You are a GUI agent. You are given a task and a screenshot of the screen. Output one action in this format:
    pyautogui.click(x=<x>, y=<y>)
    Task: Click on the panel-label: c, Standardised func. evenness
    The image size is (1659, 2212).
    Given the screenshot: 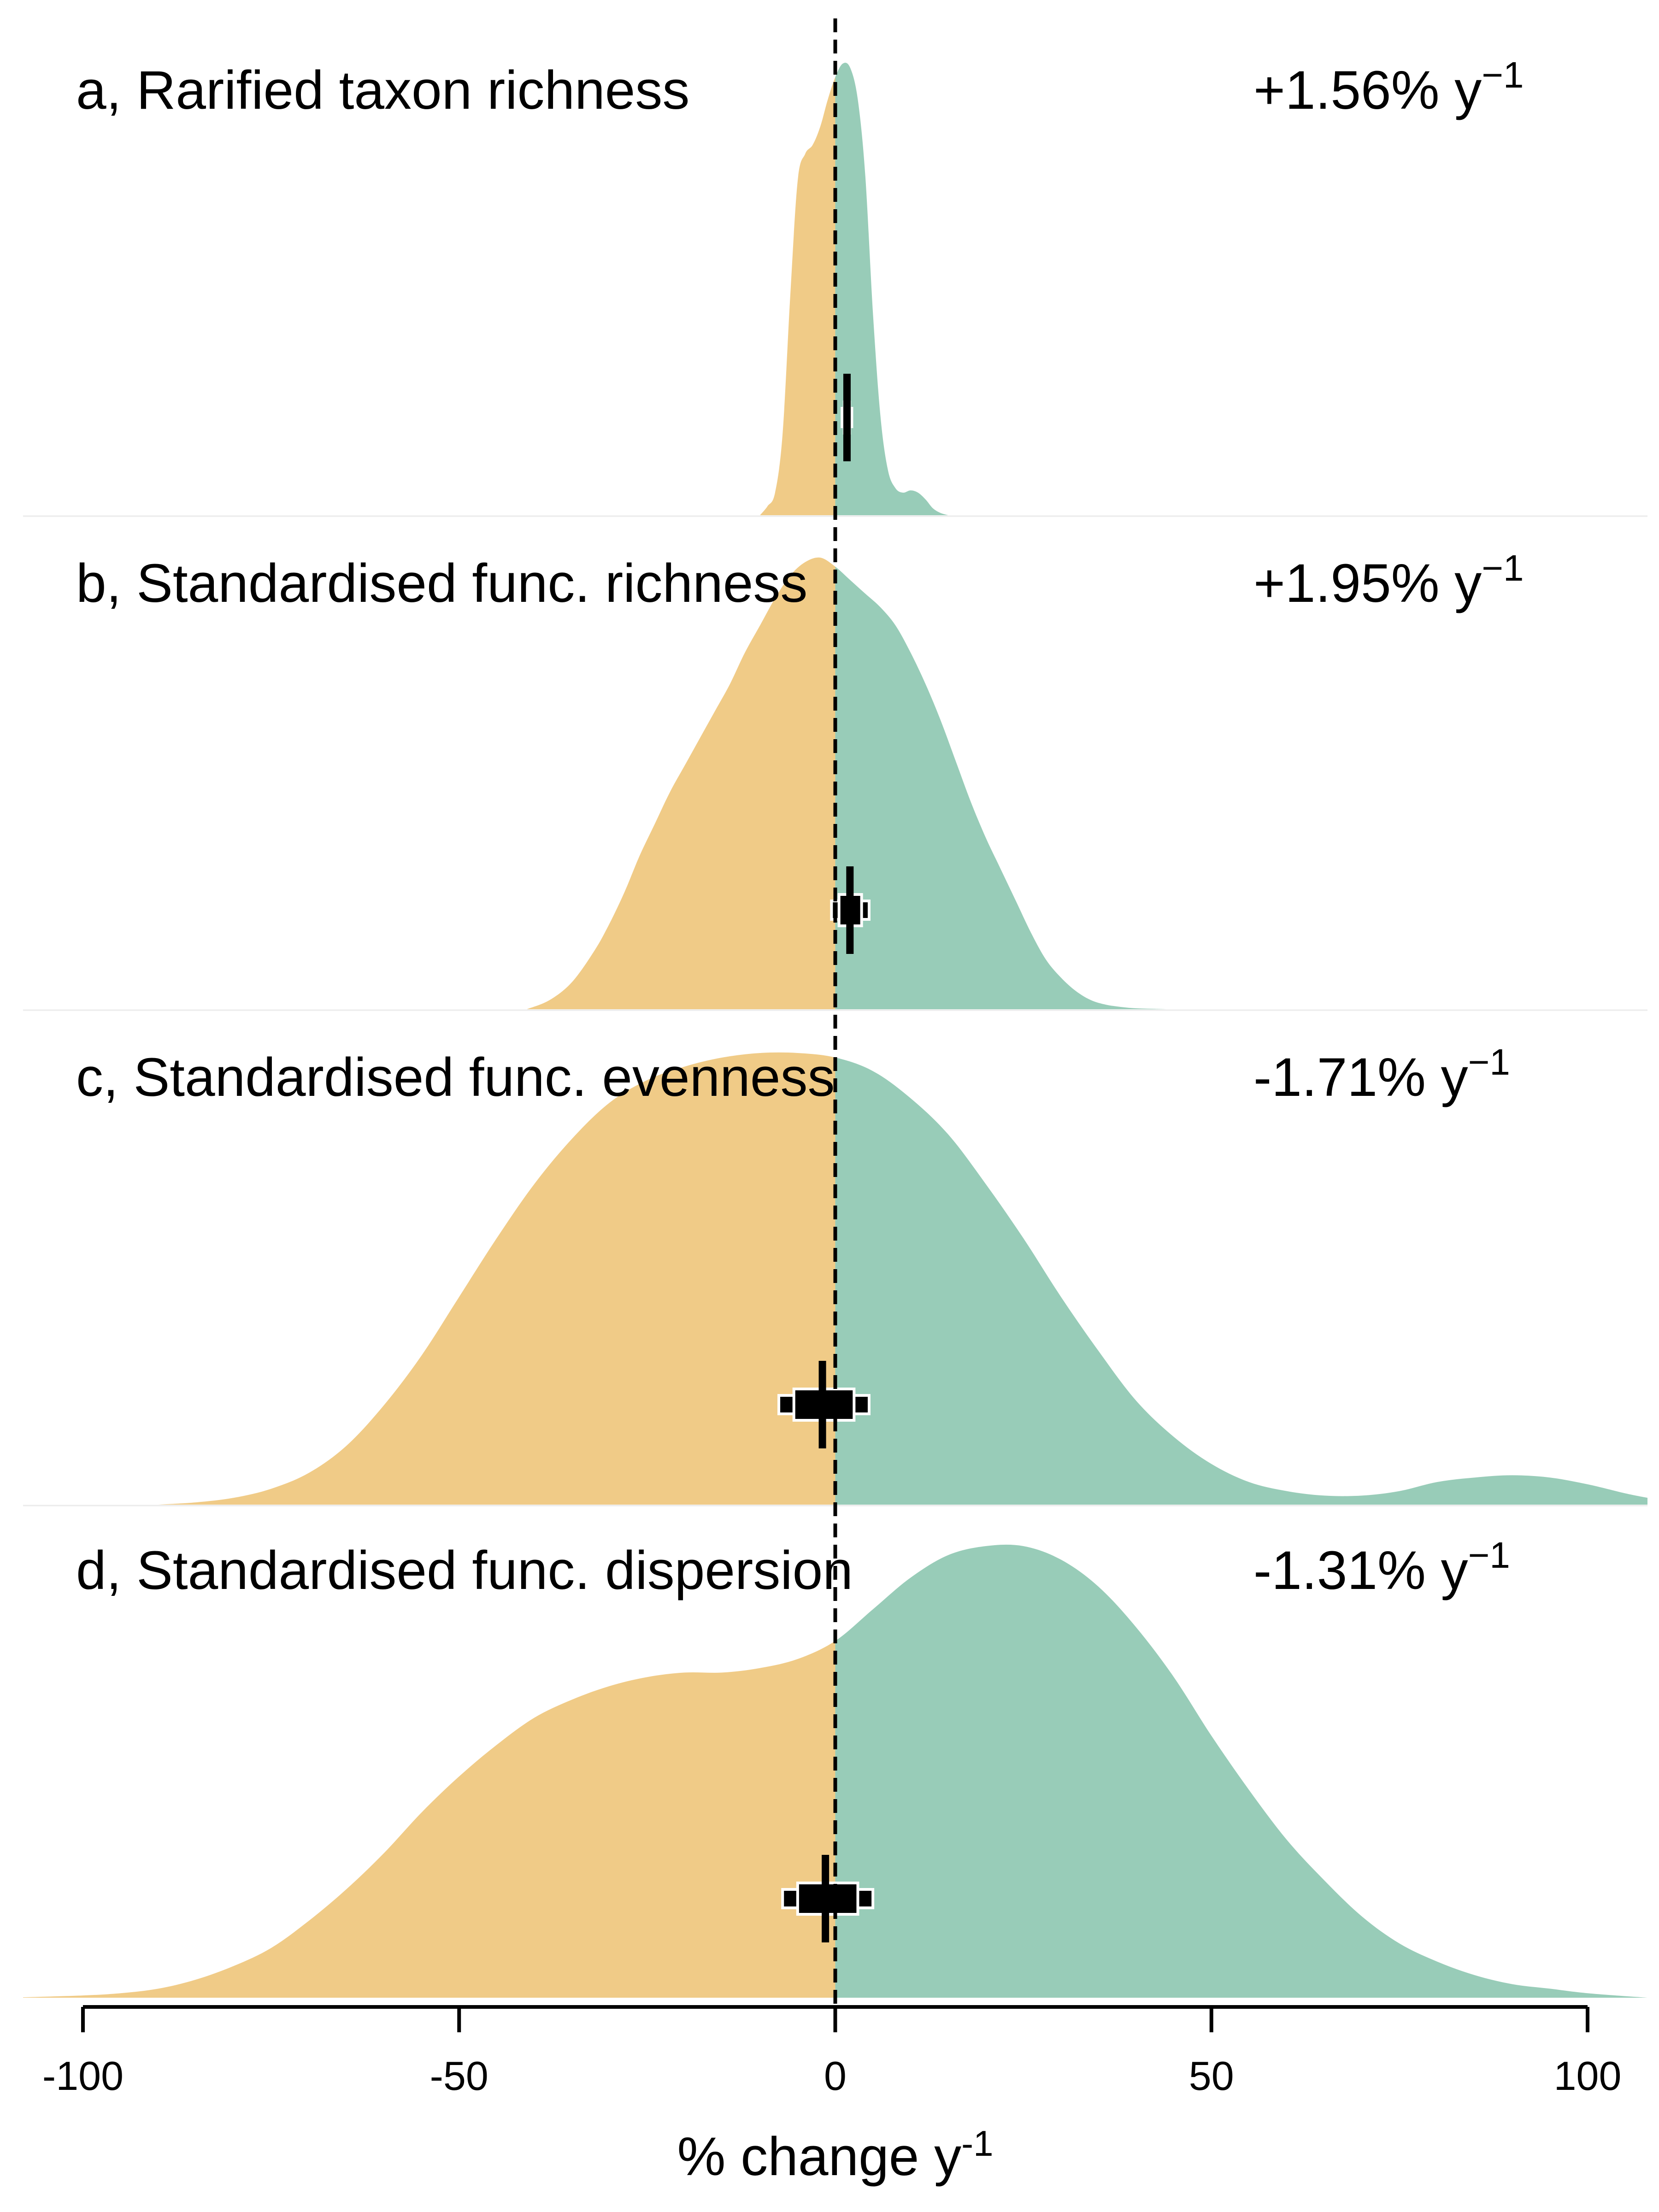 What is the action you would take?
    pyautogui.click(x=455, y=1077)
    